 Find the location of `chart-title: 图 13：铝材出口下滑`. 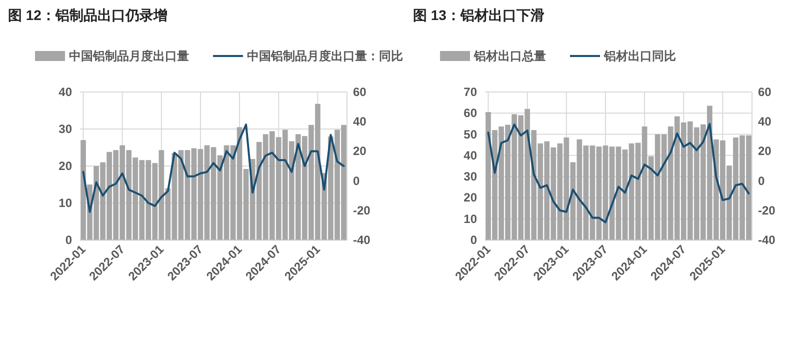

chart-title: 图 13：铝材出口下滑 is located at coordinates (478, 15).